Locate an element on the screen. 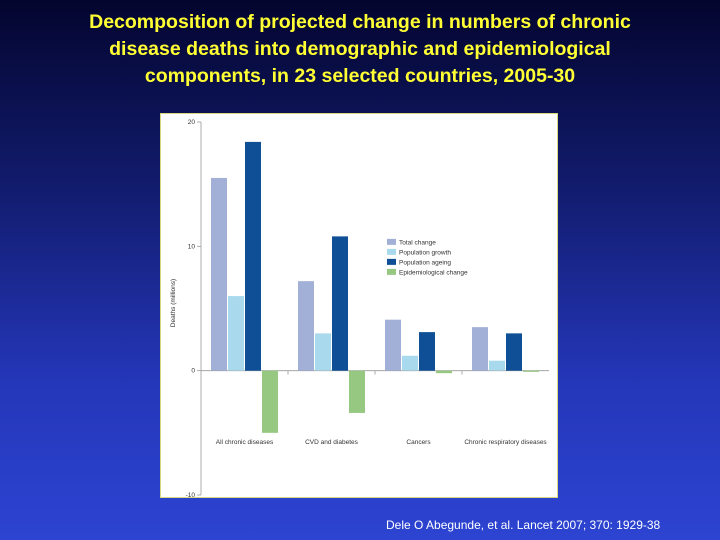 This screenshot has width=720, height=540. legend-label: Total change is located at coordinates (417, 242).